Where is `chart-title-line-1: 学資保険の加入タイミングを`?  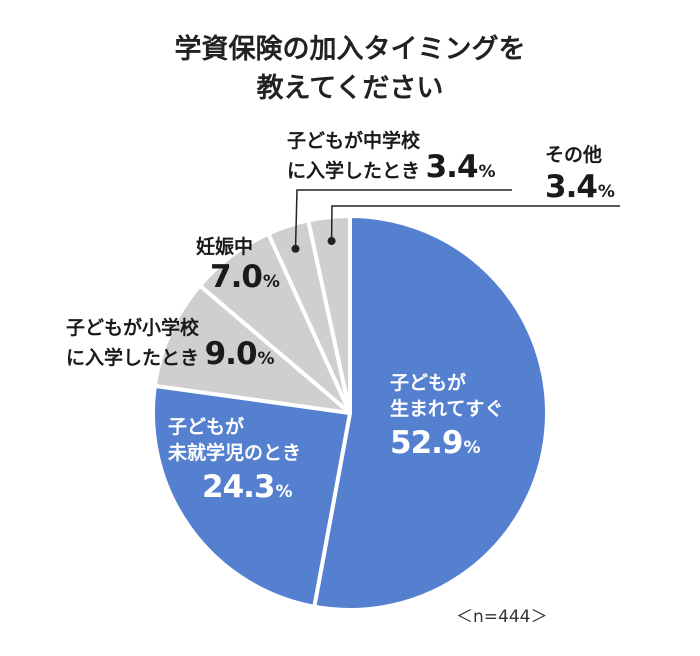
chart-title-line-1: 学資保険の加入タイミングを is located at coordinates (350, 49).